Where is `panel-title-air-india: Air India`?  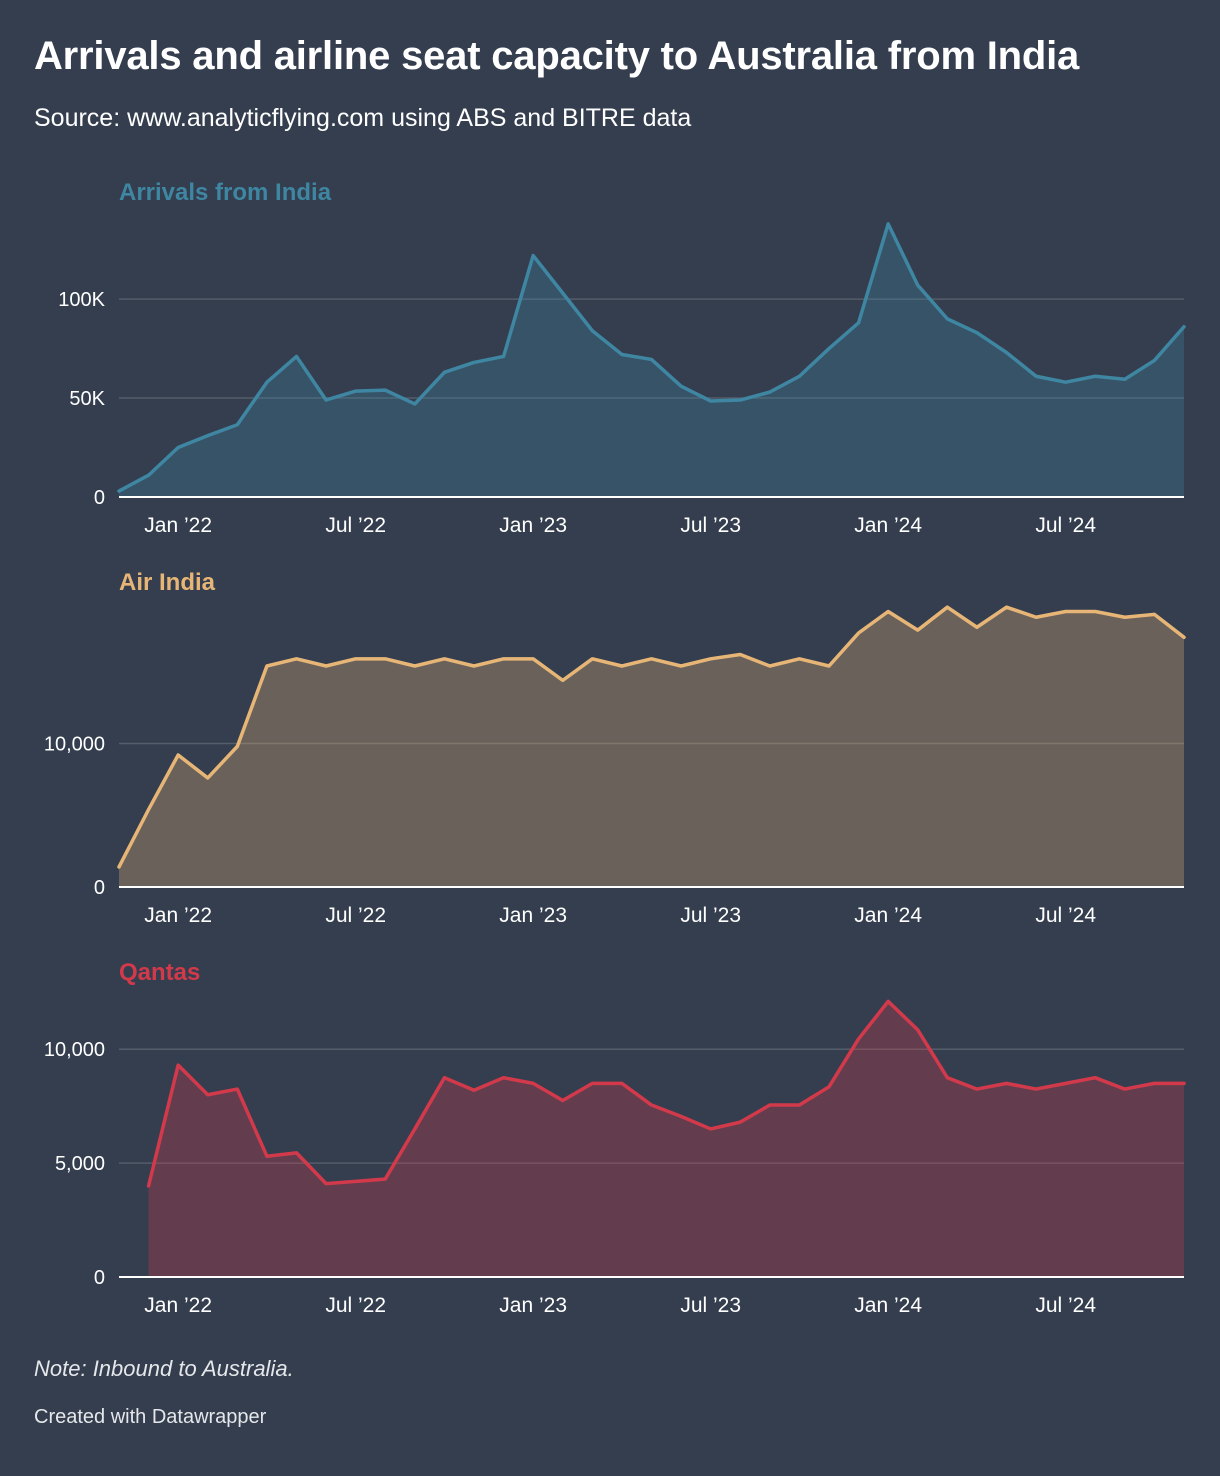 panel-title-air-india: Air India is located at coordinates (167, 582).